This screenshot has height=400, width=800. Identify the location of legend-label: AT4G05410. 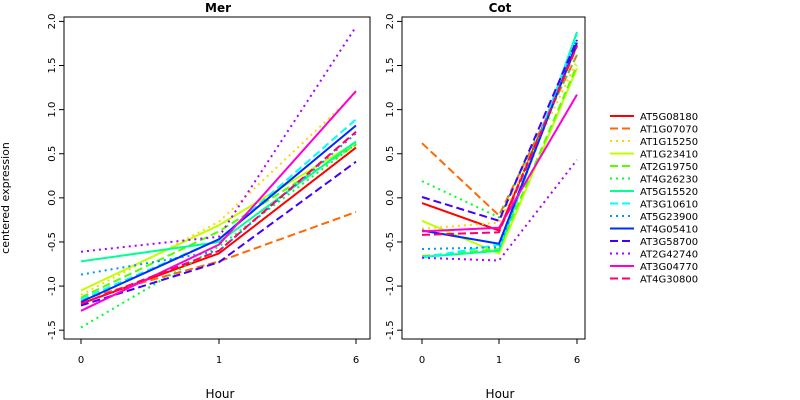
(669, 230).